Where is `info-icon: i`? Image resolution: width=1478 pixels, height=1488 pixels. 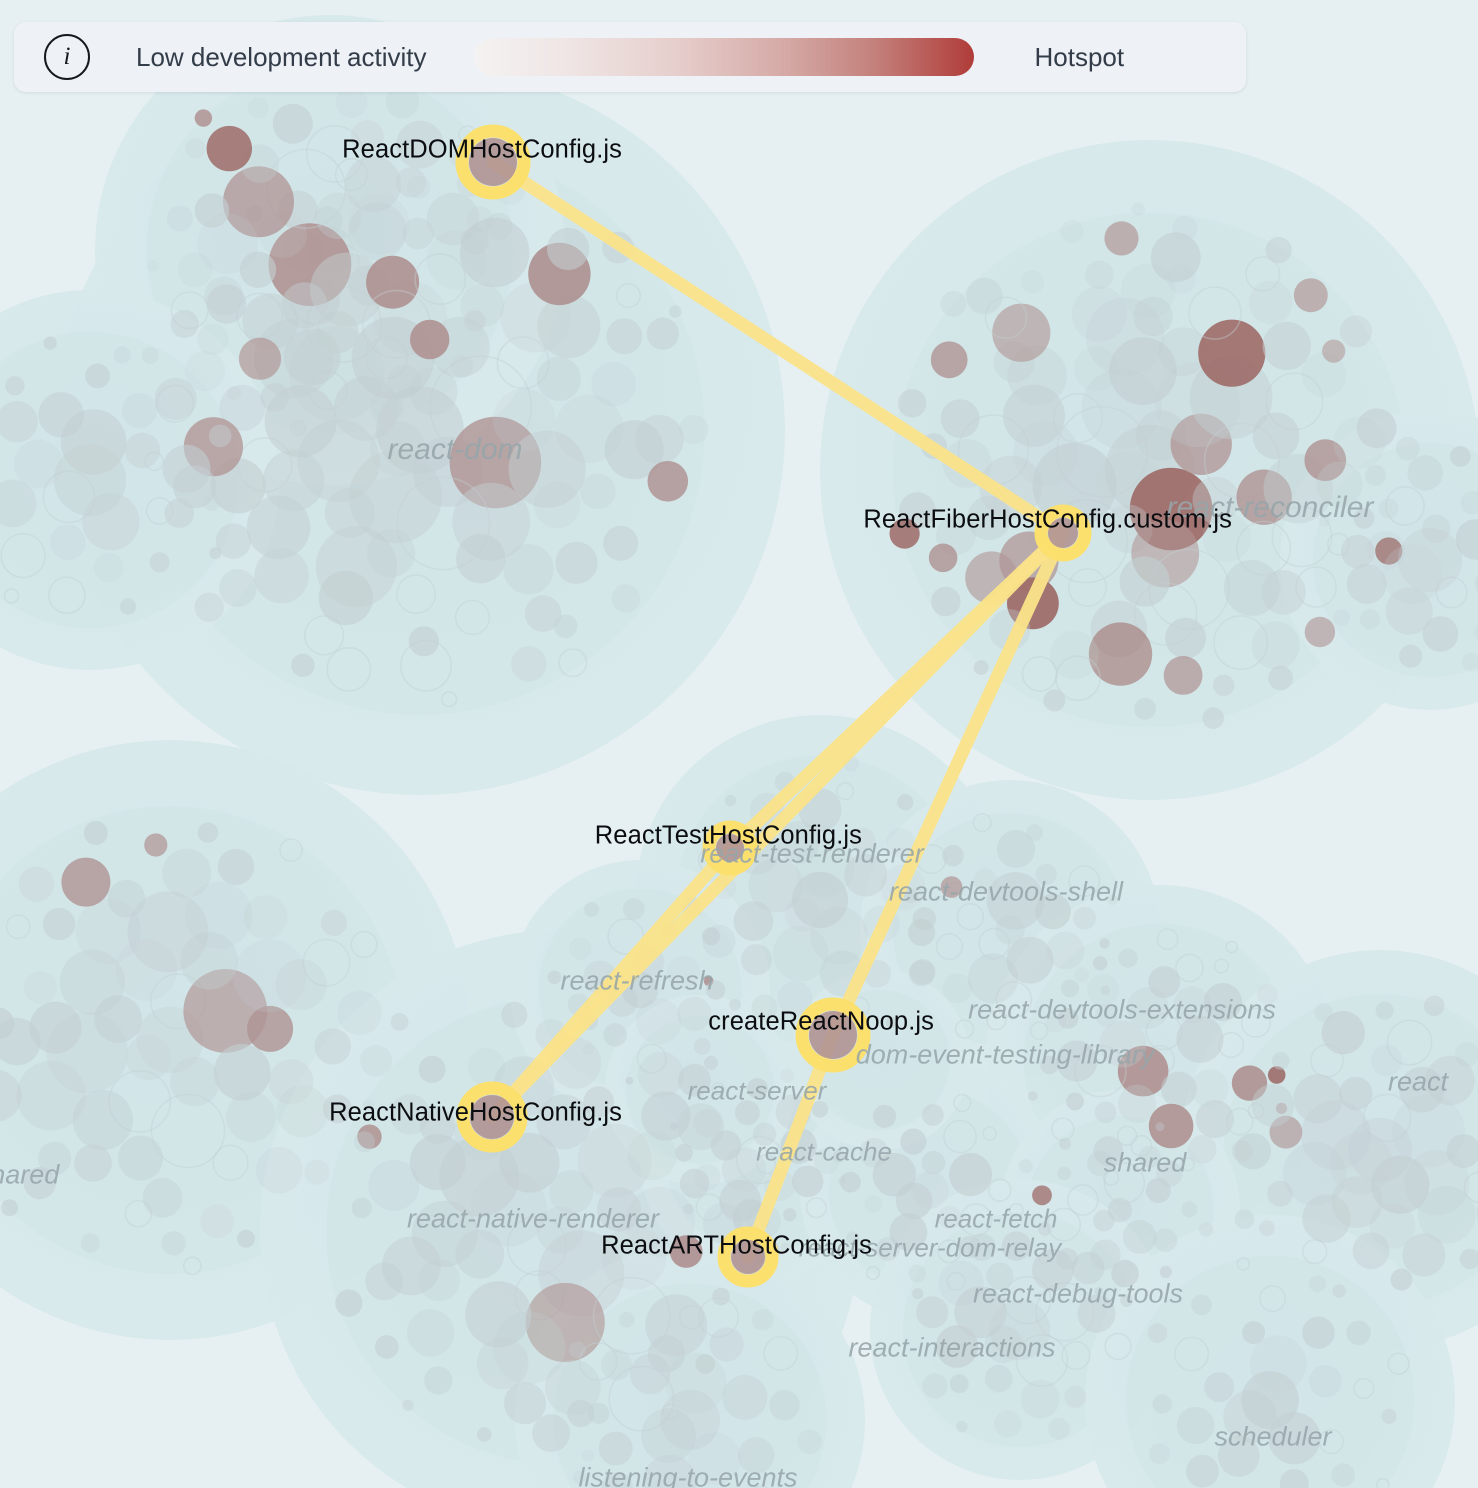
info-icon: i is located at coordinates (67, 57).